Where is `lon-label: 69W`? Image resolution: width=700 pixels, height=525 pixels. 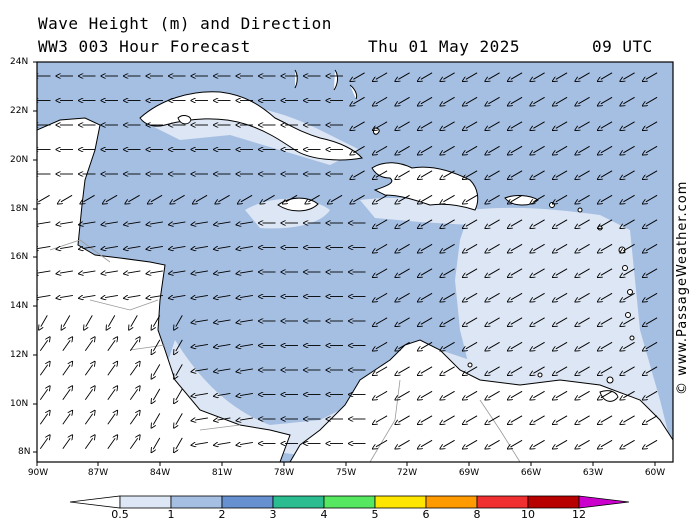 lon-label: 69W is located at coordinates (469, 473).